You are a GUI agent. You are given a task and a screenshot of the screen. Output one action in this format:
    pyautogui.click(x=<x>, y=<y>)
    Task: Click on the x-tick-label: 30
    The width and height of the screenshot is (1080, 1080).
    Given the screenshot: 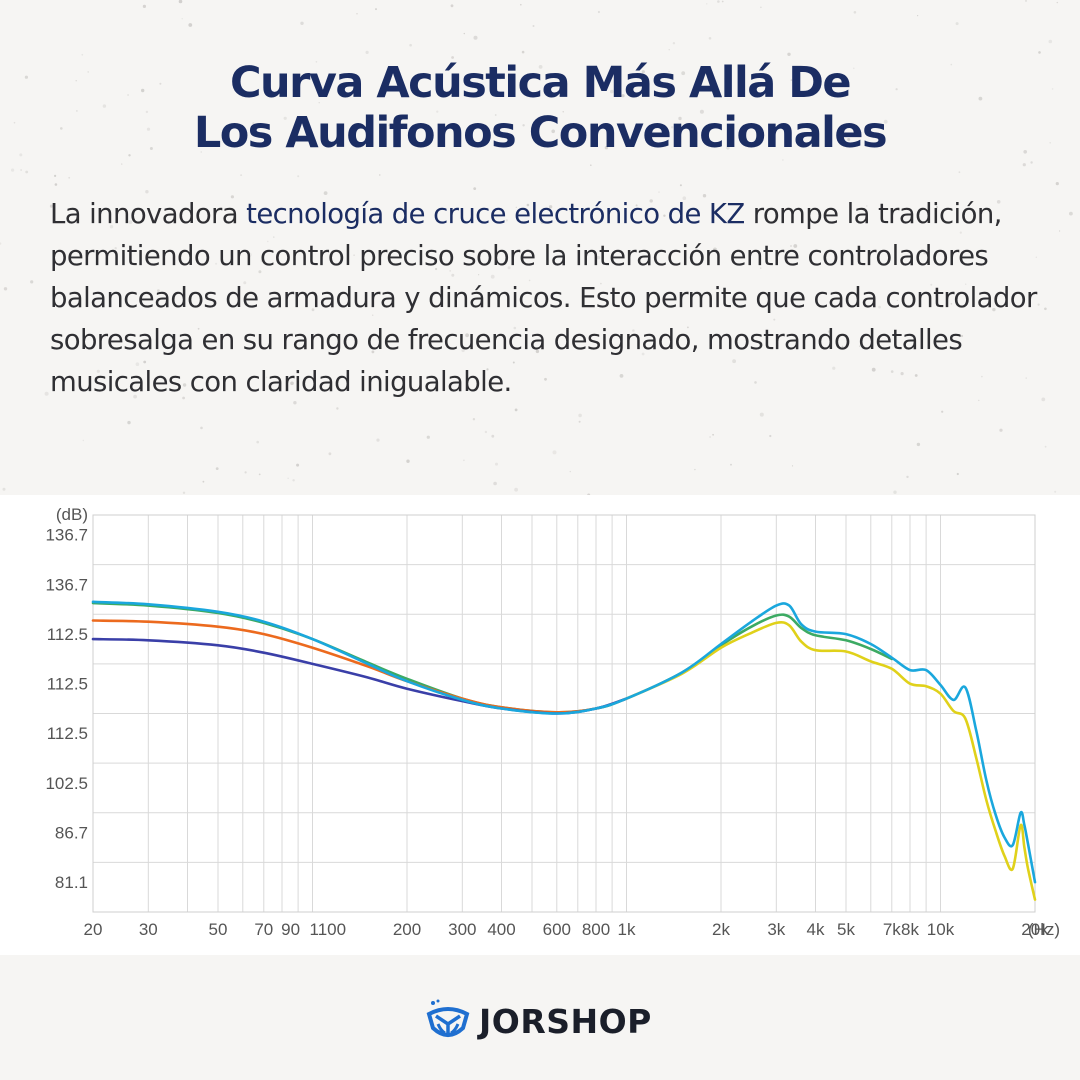 What is the action you would take?
    pyautogui.click(x=148, y=929)
    